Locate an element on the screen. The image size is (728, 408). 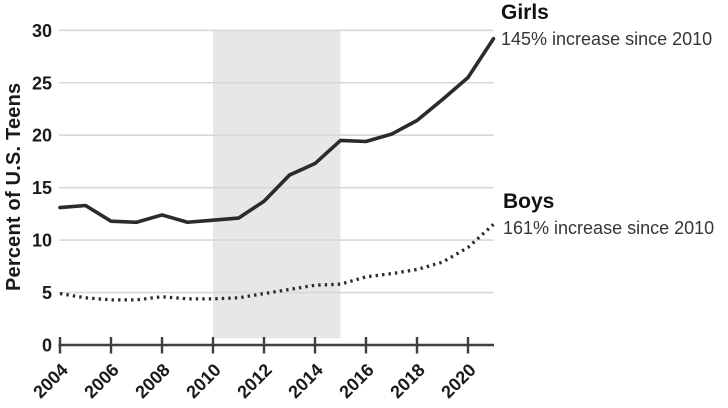
y-tick-label-30: 30 is located at coordinates (42, 31).